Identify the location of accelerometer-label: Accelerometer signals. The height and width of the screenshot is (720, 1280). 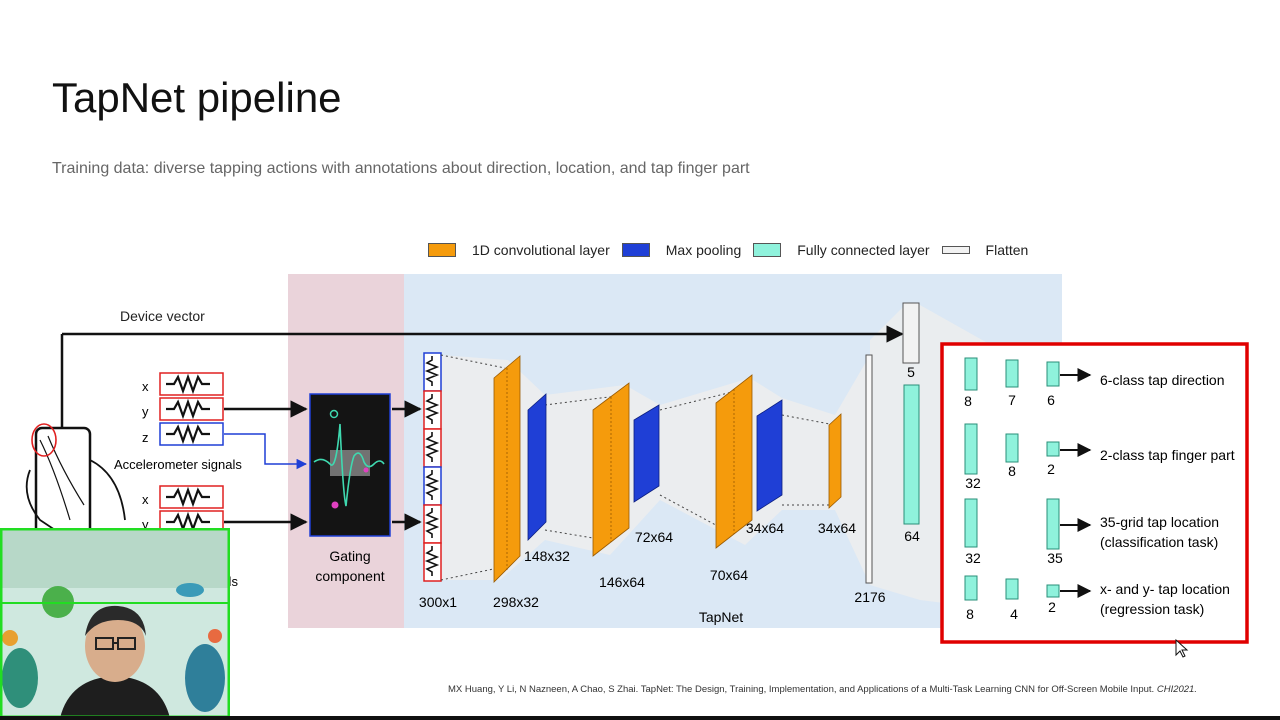
(178, 464).